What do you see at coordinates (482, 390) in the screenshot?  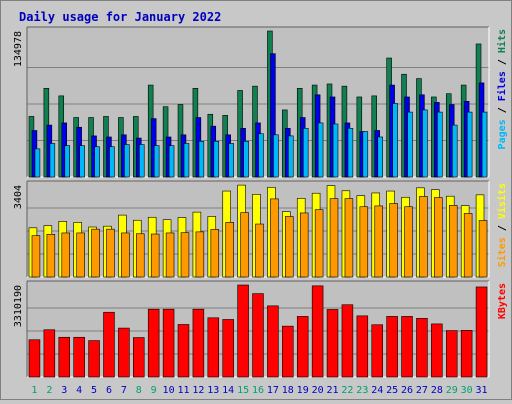 I see `x-tick-label-day-31: 31` at bounding box center [482, 390].